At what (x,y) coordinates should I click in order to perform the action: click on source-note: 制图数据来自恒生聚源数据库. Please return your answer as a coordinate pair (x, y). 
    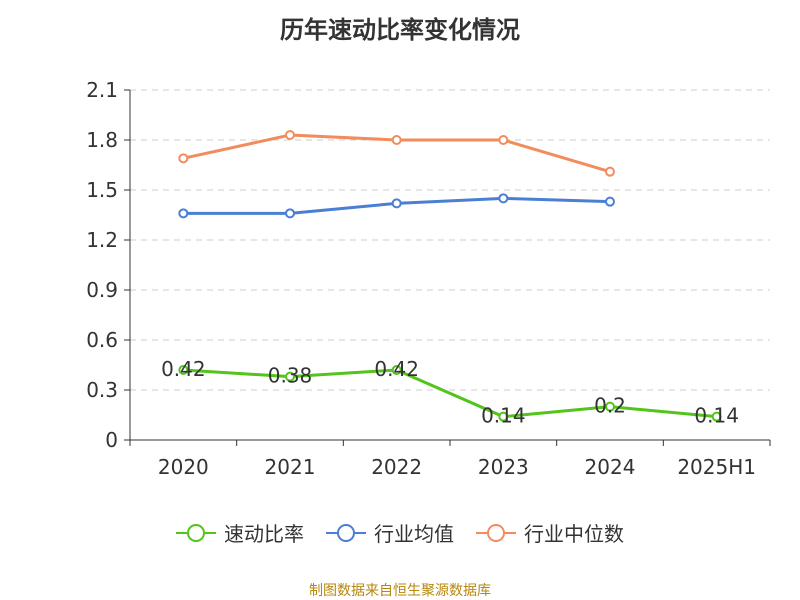
    Looking at the image, I should click on (400, 591).